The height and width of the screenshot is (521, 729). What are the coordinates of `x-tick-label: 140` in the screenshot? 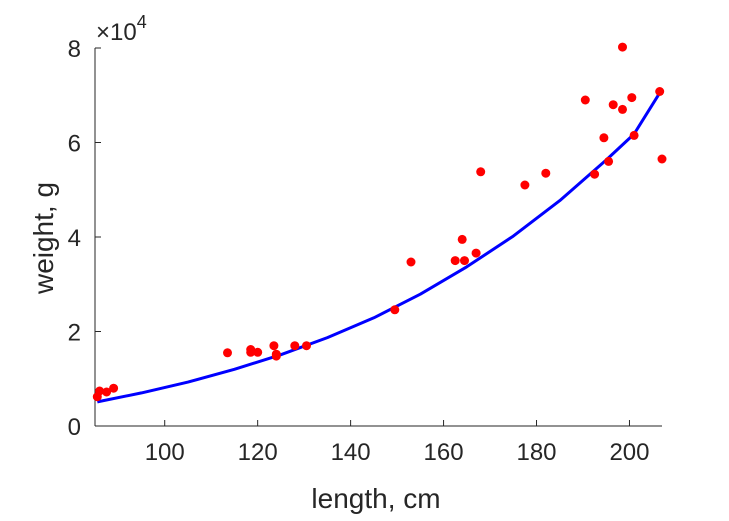 It's located at (351, 452).